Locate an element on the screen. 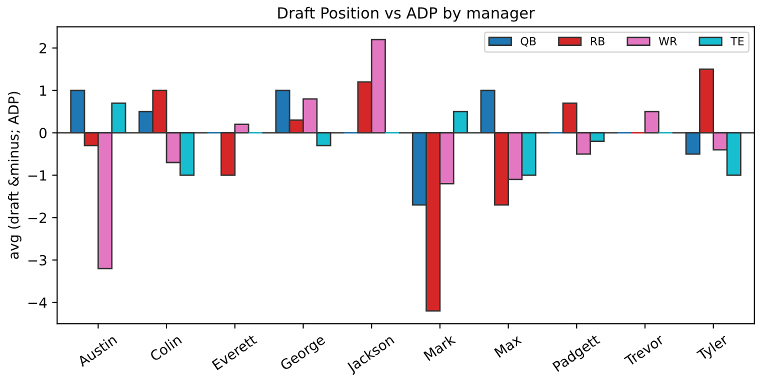  y-tick-label: −1 is located at coordinates (37, 175).